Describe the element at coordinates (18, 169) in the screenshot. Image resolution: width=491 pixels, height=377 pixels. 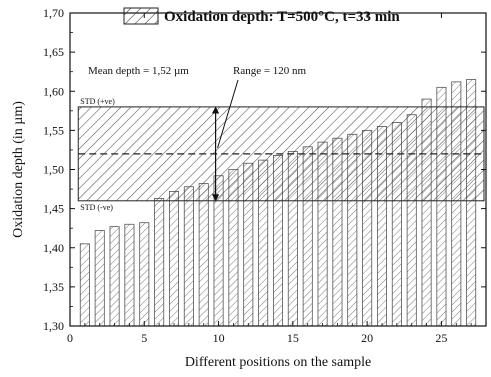
I see `y-axis-title: Oxidation depth (in µm)` at that location.